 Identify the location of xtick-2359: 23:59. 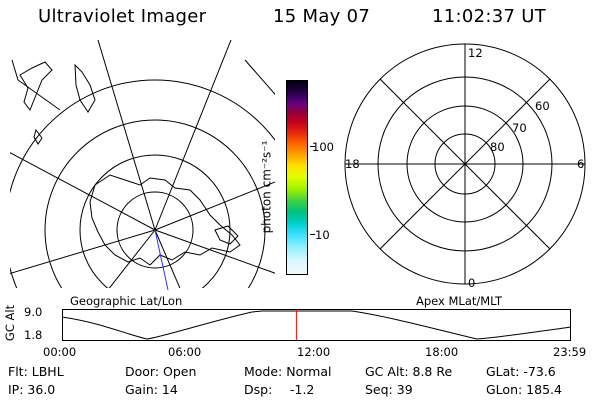
(570, 352).